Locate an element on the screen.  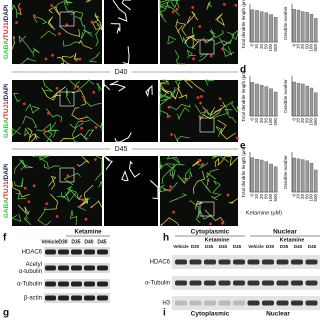
stain-part: /DAPI is located at coordinates (6, 173).